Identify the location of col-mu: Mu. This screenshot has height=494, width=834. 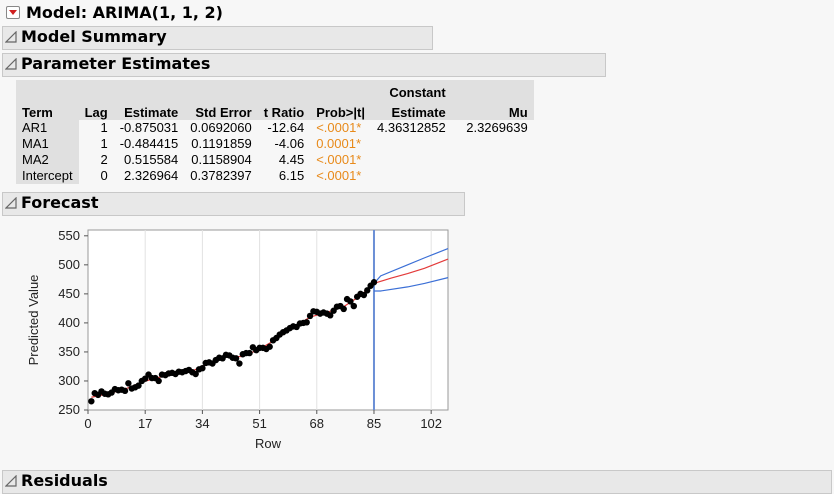
(492, 100).